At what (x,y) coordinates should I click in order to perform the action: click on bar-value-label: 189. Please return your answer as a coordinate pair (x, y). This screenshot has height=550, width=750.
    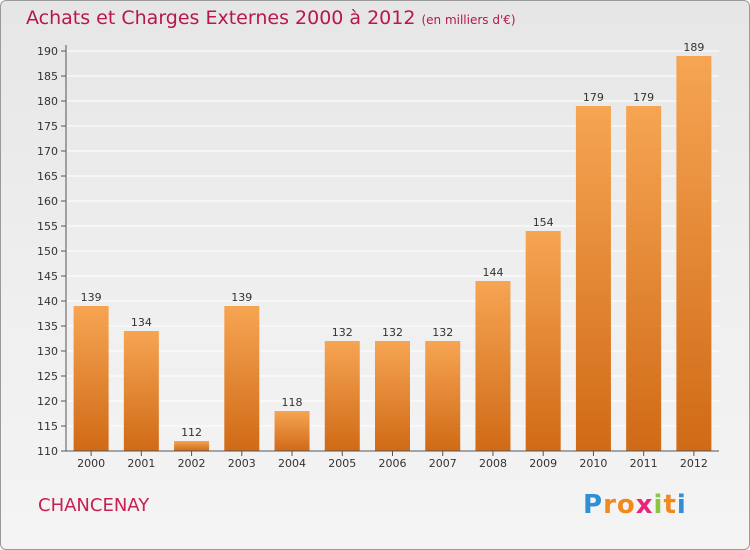
    Looking at the image, I should click on (693, 47).